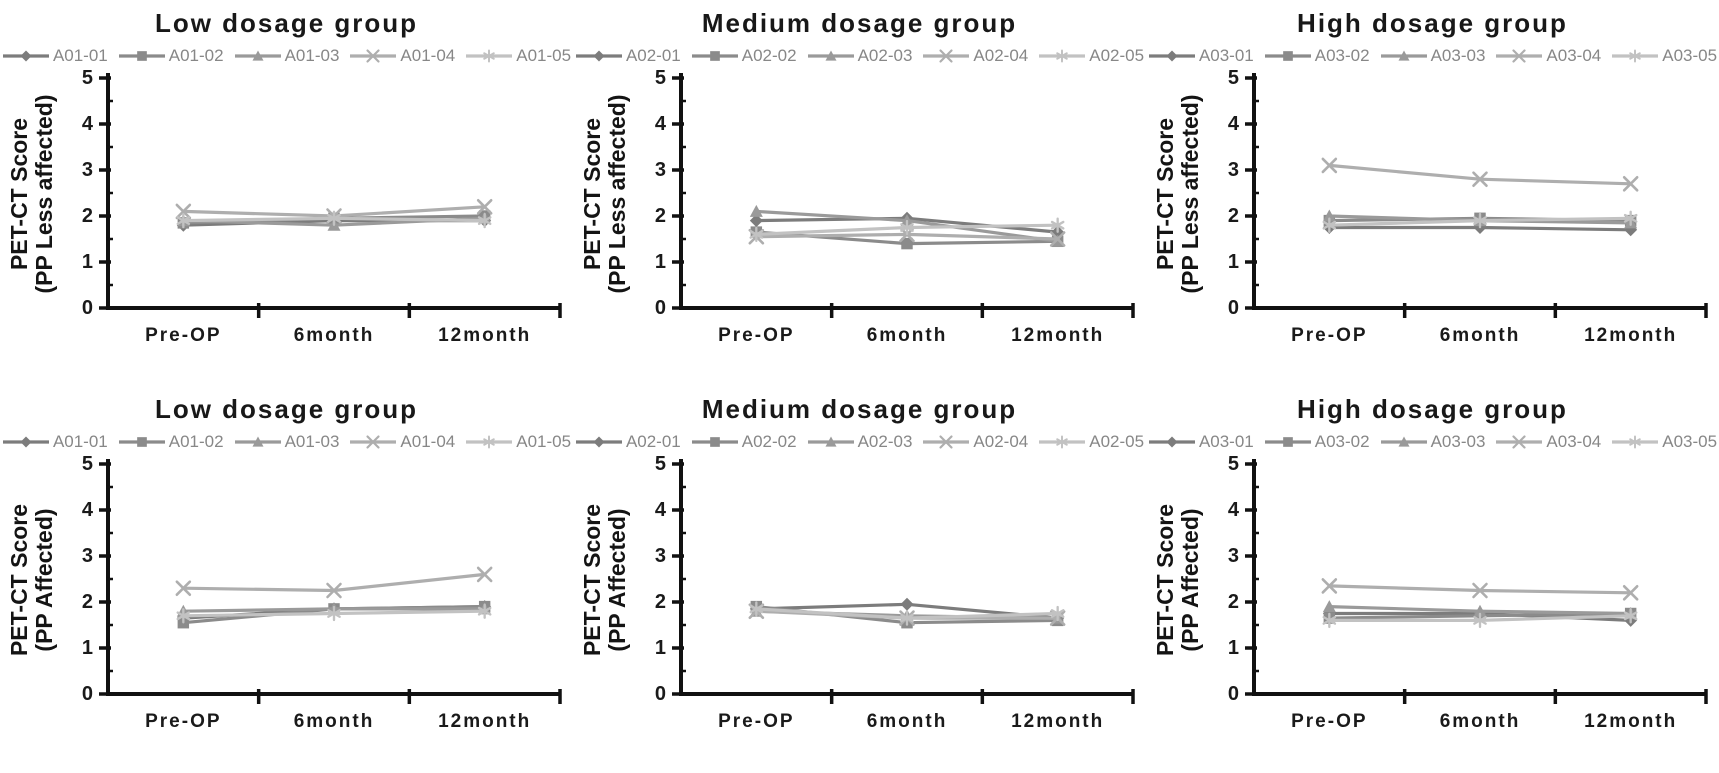 This screenshot has height=773, width=1719. What do you see at coordinates (428, 441) in the screenshot?
I see `legend-label: A01-04` at bounding box center [428, 441].